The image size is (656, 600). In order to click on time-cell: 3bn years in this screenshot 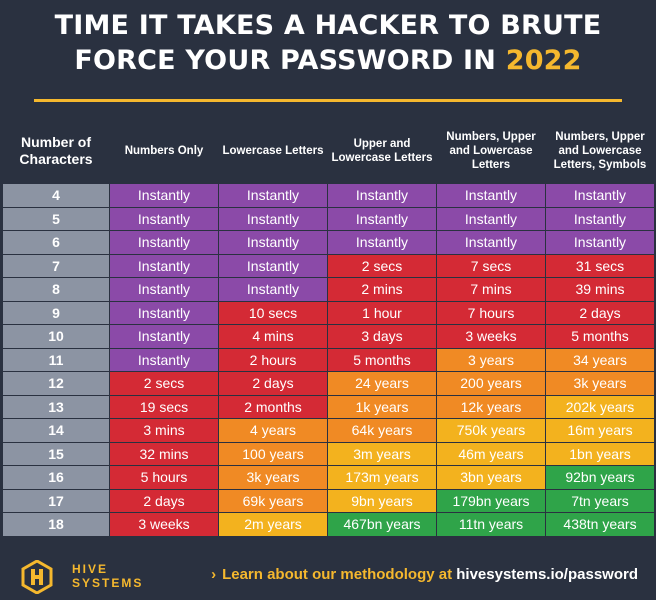, I will do `click(491, 477)`.